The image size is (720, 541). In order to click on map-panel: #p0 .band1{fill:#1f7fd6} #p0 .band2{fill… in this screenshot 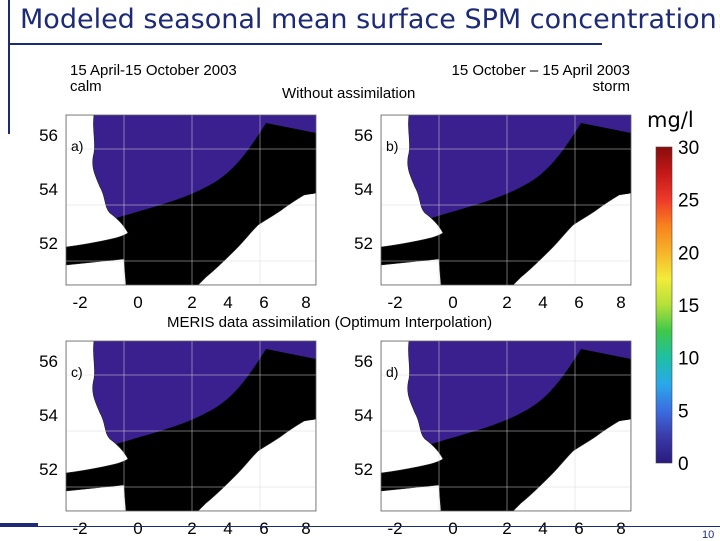, I will do `click(178, 213)`.